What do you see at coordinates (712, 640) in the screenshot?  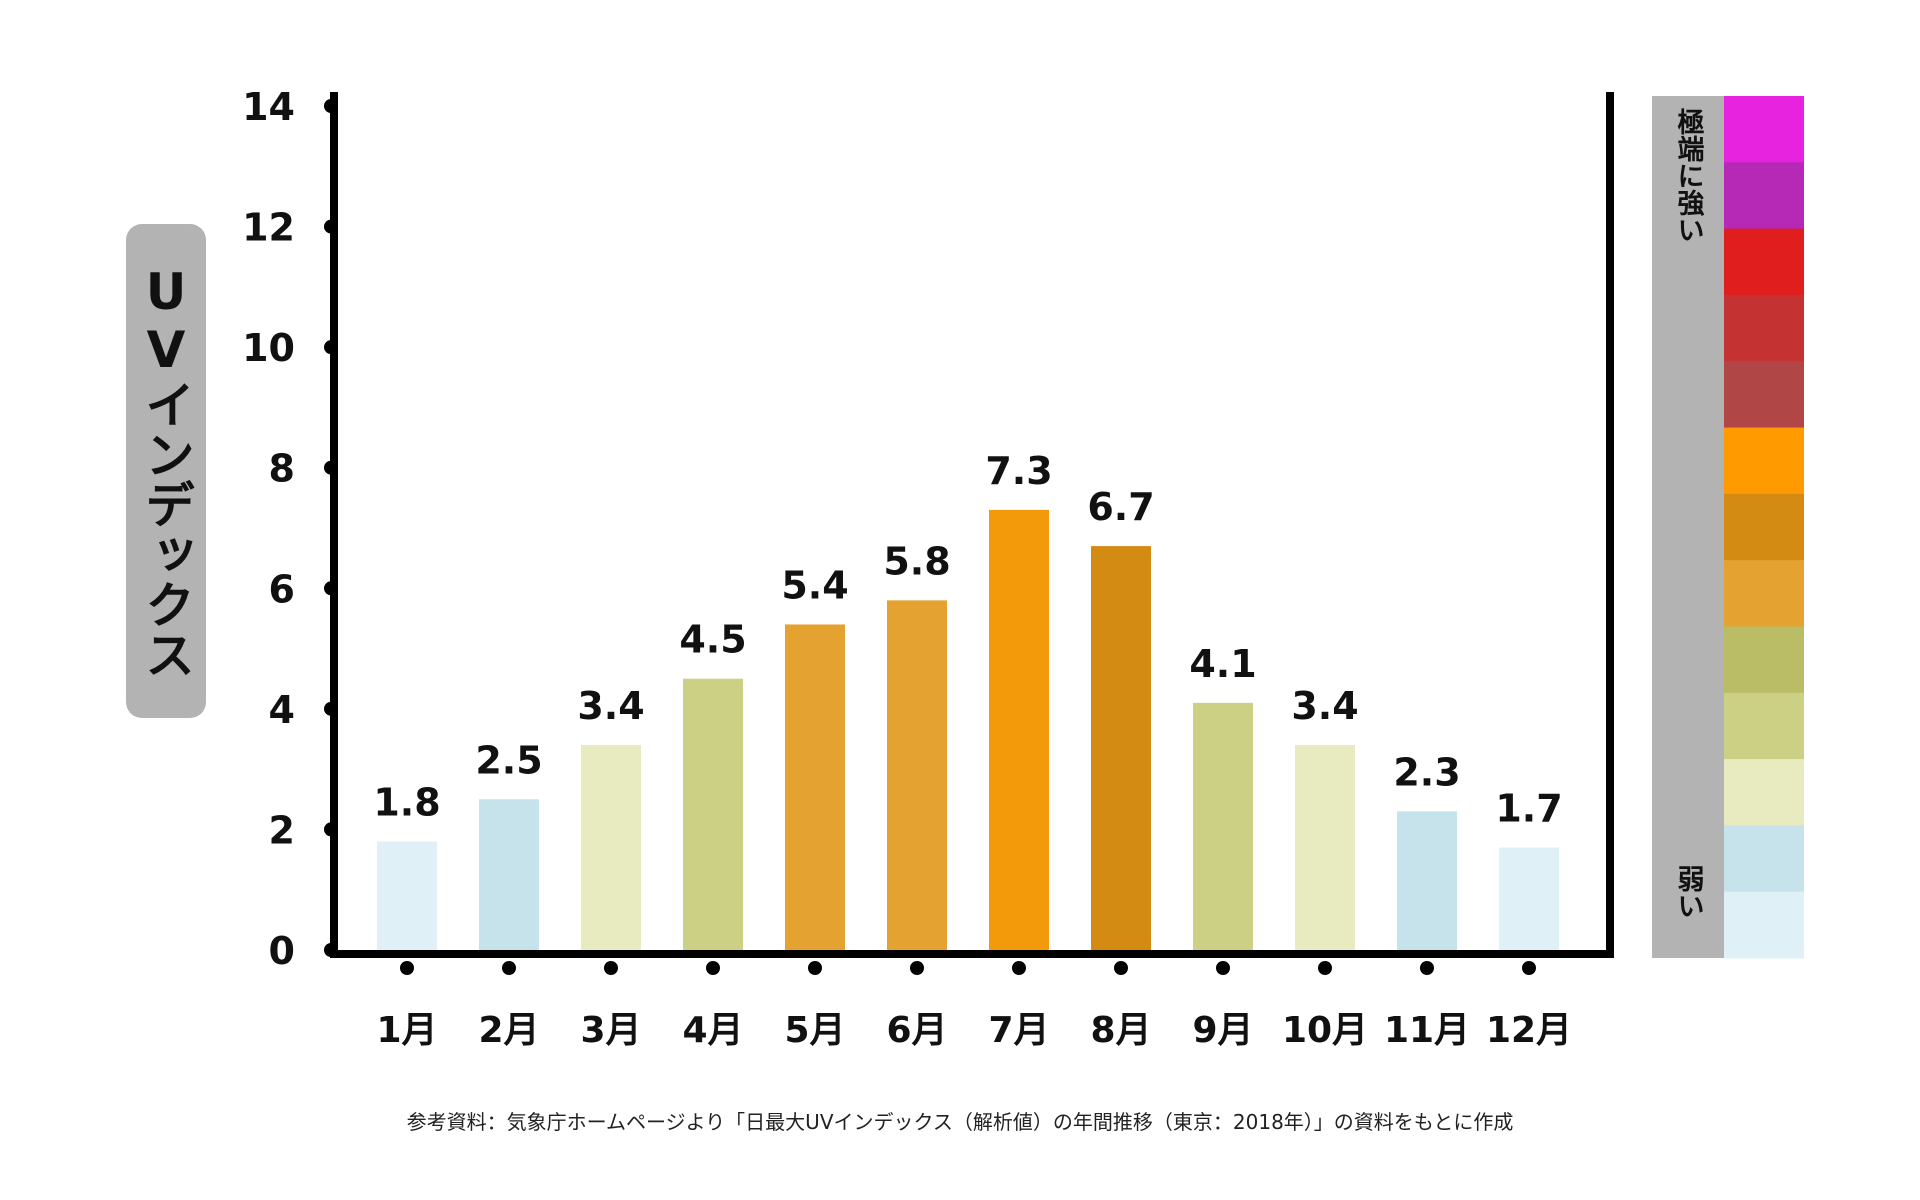 I see `value-label-4: 4.5` at bounding box center [712, 640].